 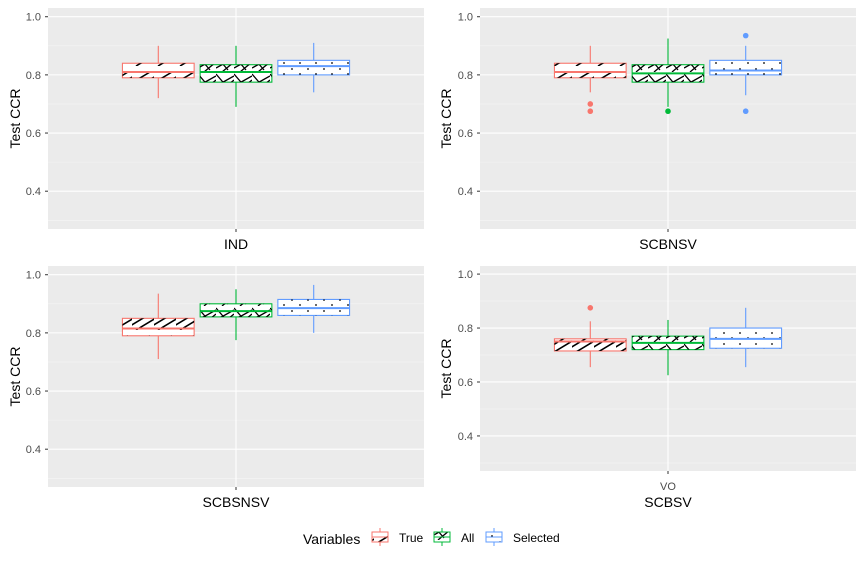 What do you see at coordinates (467, 538) in the screenshot?
I see `legend-label: All` at bounding box center [467, 538].